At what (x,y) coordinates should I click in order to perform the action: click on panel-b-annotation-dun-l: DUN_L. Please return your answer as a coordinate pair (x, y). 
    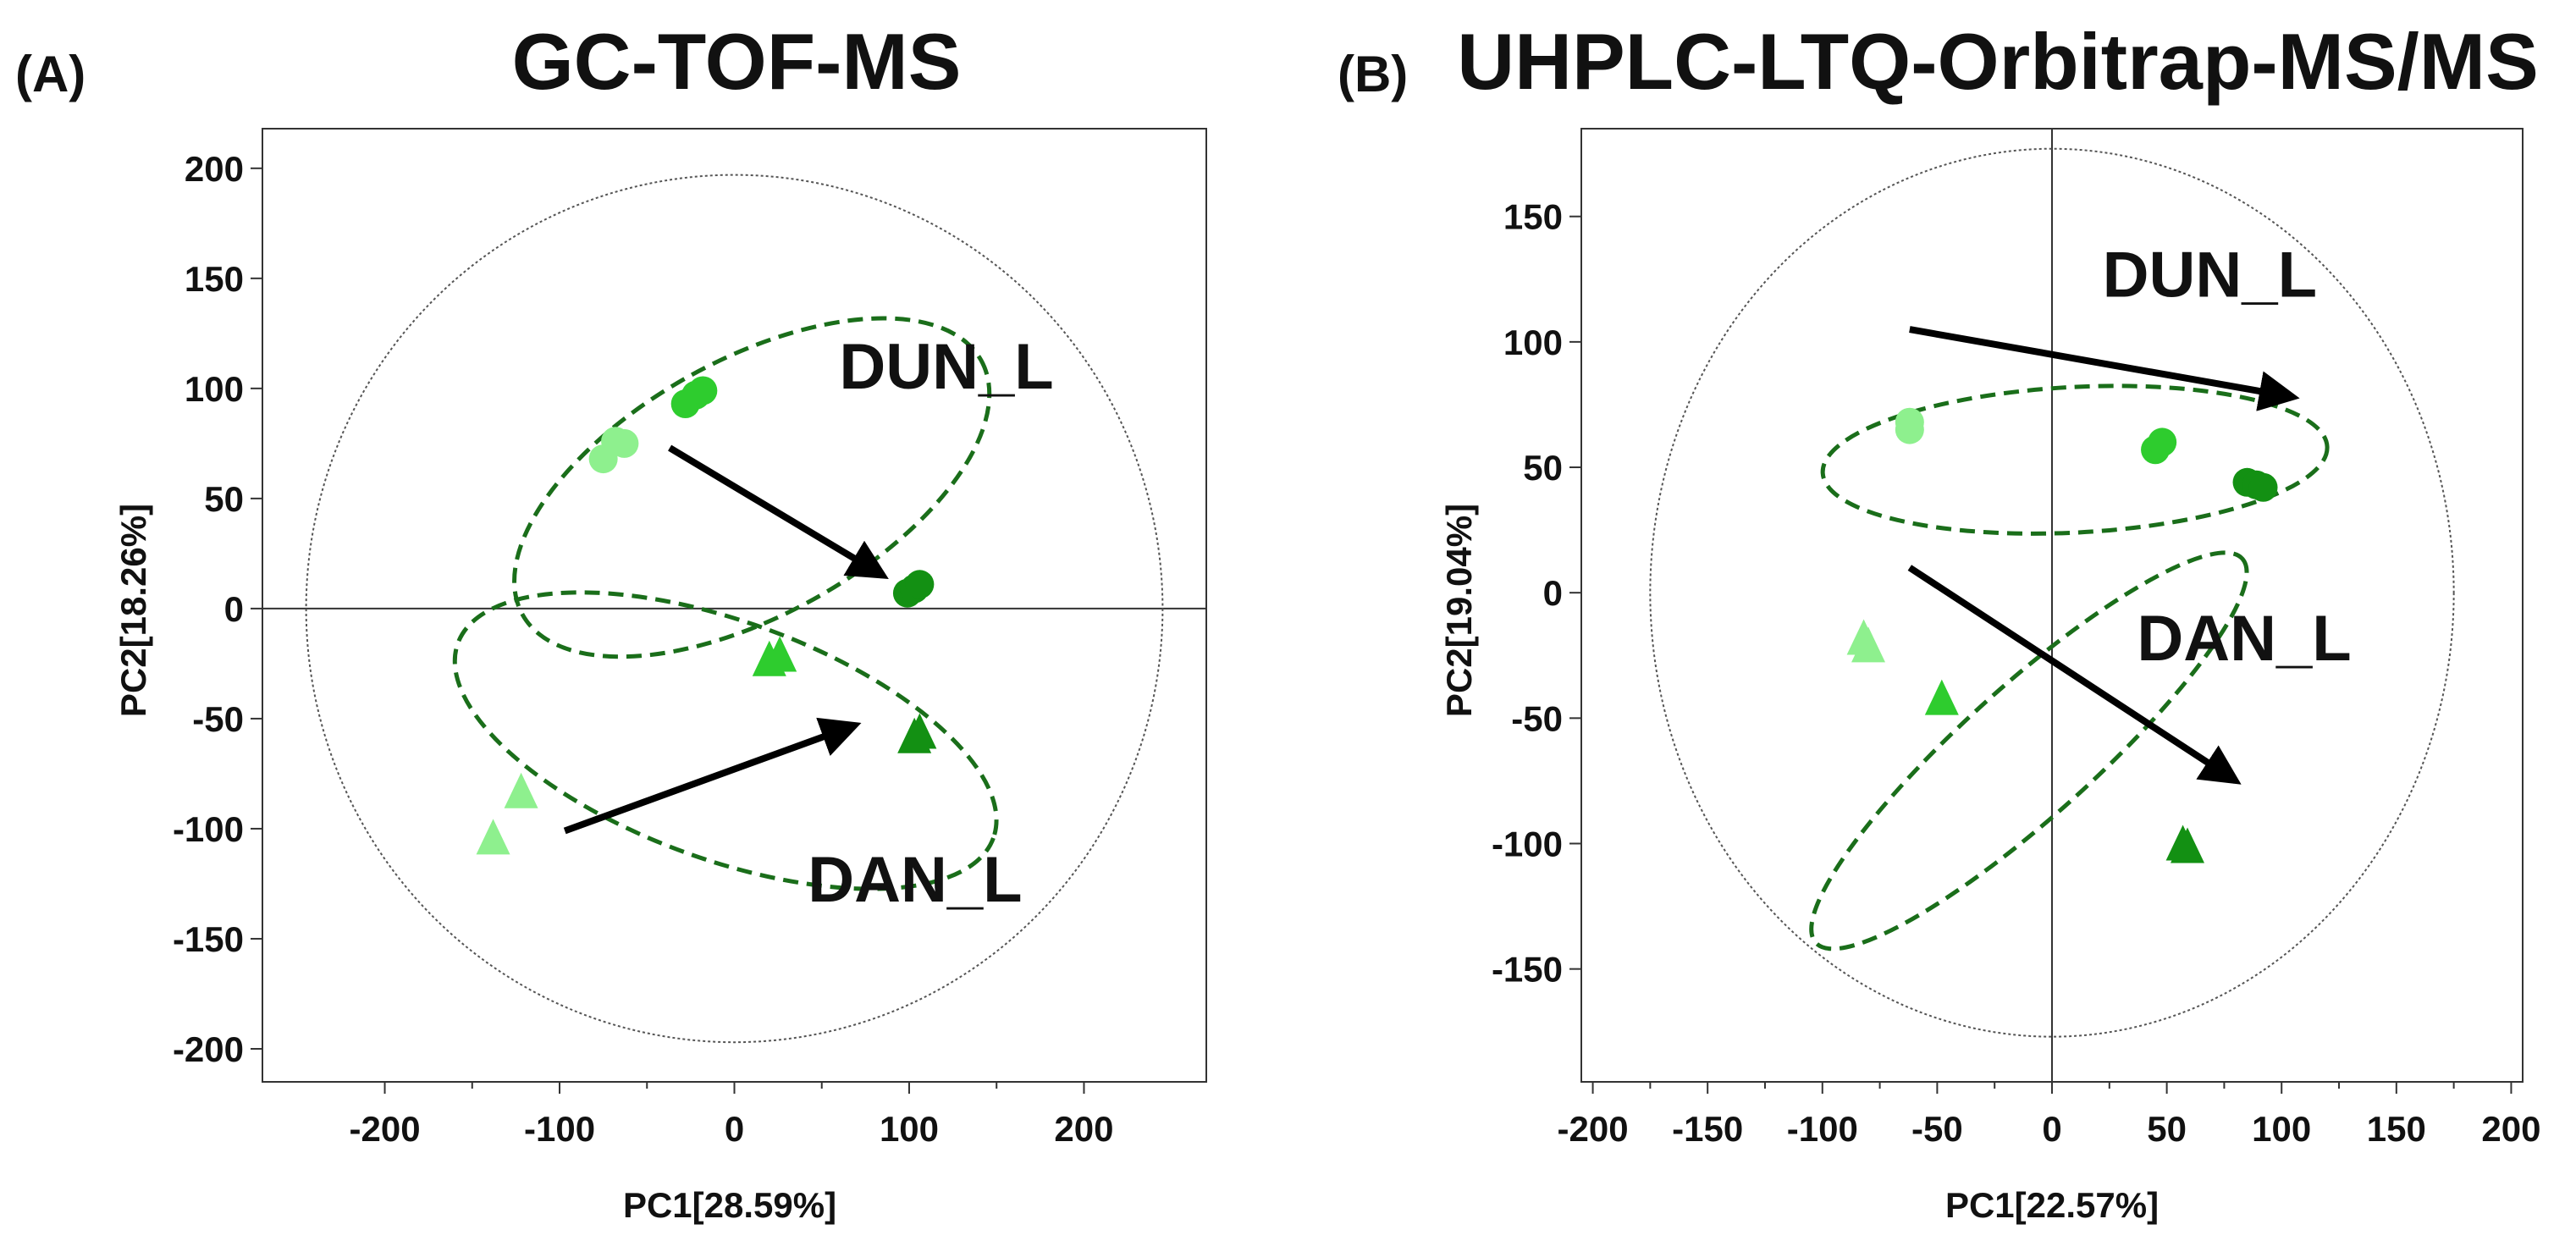
    Looking at the image, I should click on (2210, 276).